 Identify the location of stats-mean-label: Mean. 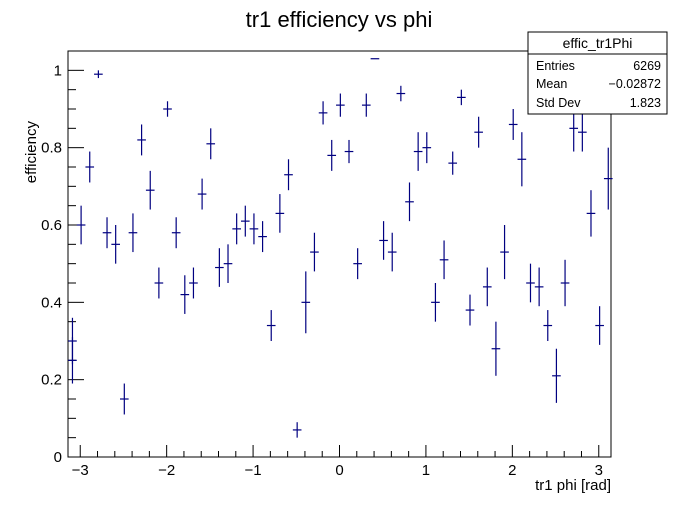
(551, 84).